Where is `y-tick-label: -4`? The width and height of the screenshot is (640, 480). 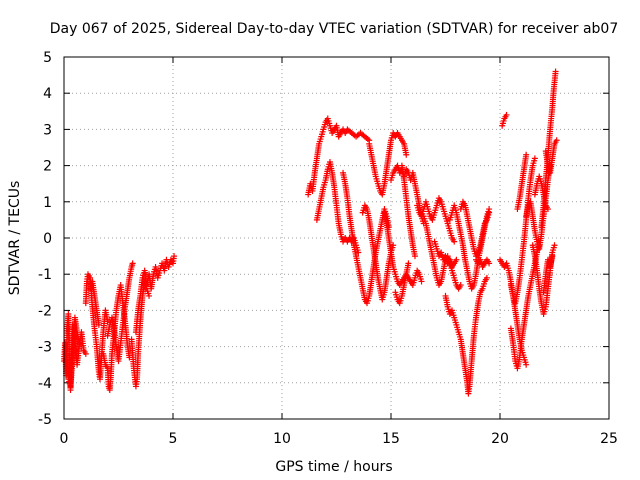 y-tick-label: -4 is located at coordinates (45, 384).